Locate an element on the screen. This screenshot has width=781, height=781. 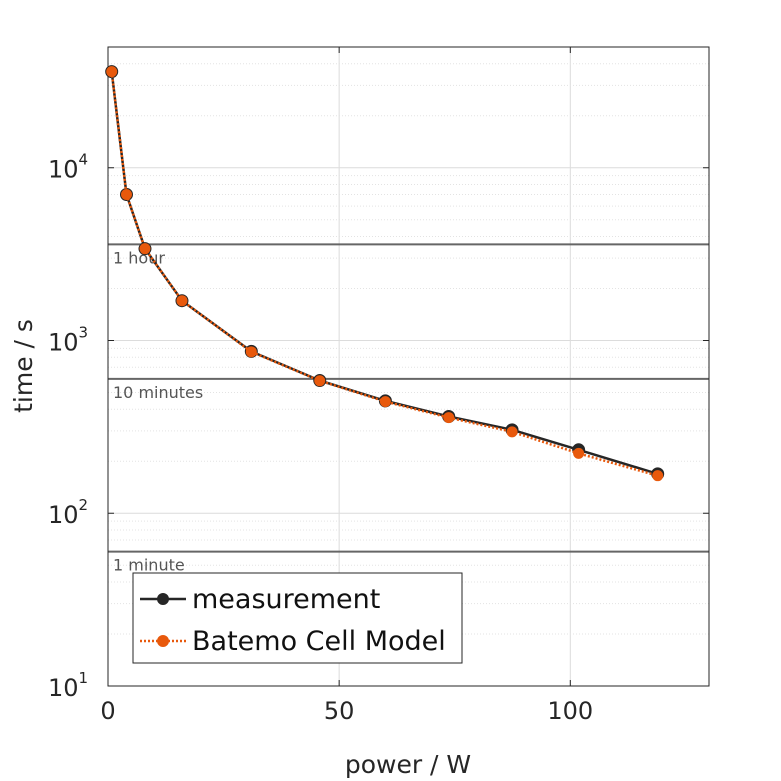
y-tick-label: 10⁴ is located at coordinates (68, 167).